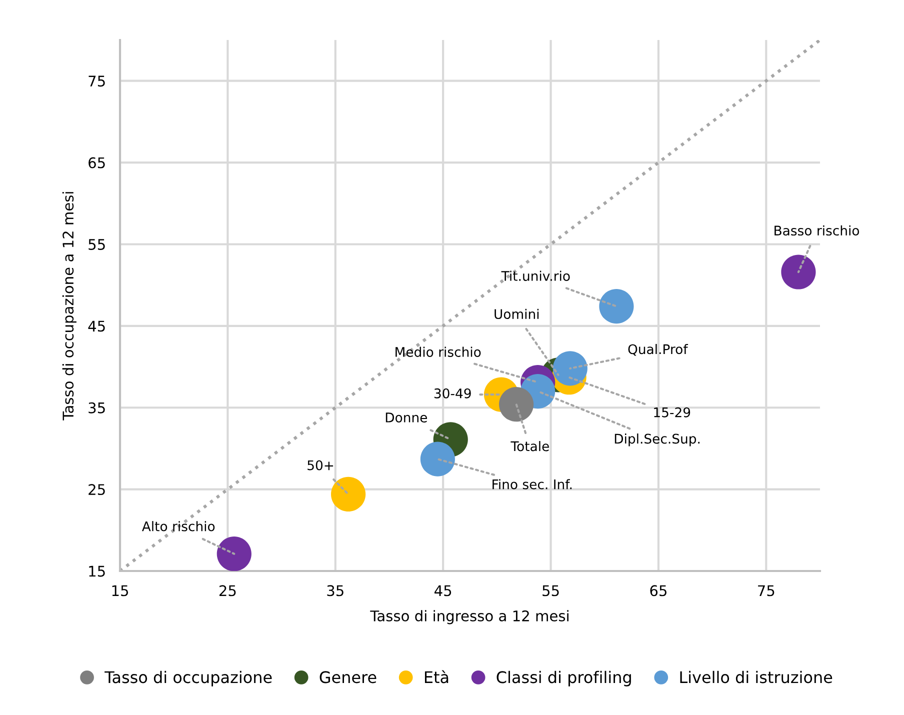 This screenshot has width=904, height=715. What do you see at coordinates (658, 350) in the screenshot?
I see `annotation: Qual.Prof` at bounding box center [658, 350].